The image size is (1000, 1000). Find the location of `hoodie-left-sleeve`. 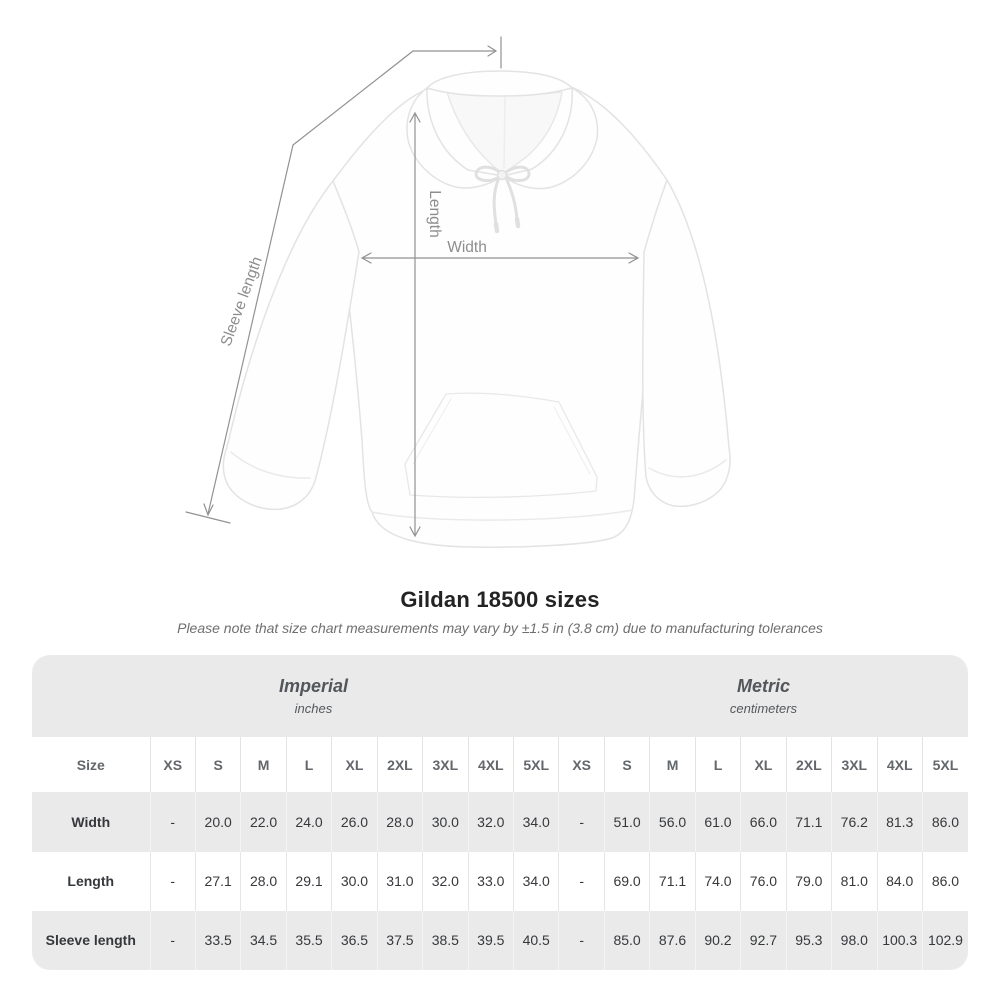

hoodie-left-sleeve is located at coordinates (291, 345).